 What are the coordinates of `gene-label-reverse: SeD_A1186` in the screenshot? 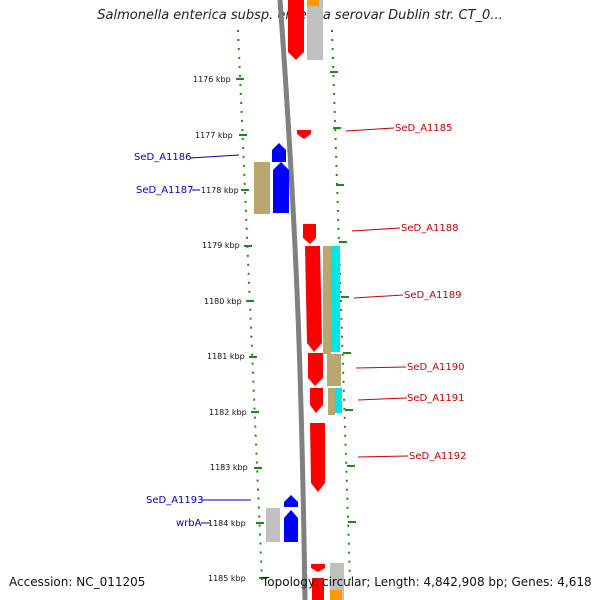 It's located at (163, 157).